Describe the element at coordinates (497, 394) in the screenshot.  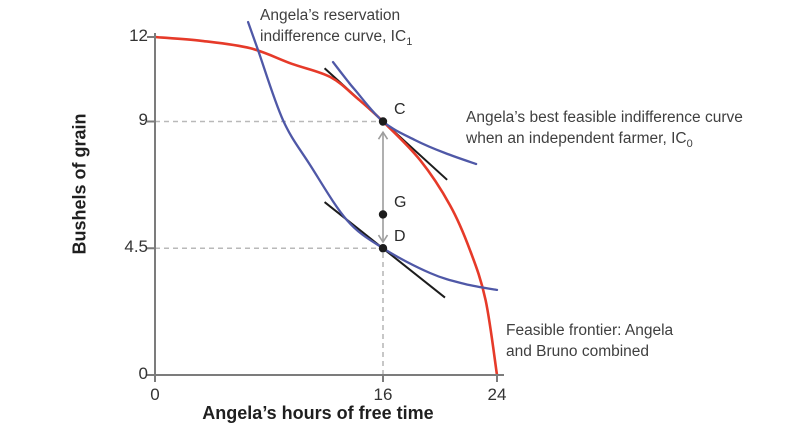
I see `x-tick-label-24: 24` at that location.